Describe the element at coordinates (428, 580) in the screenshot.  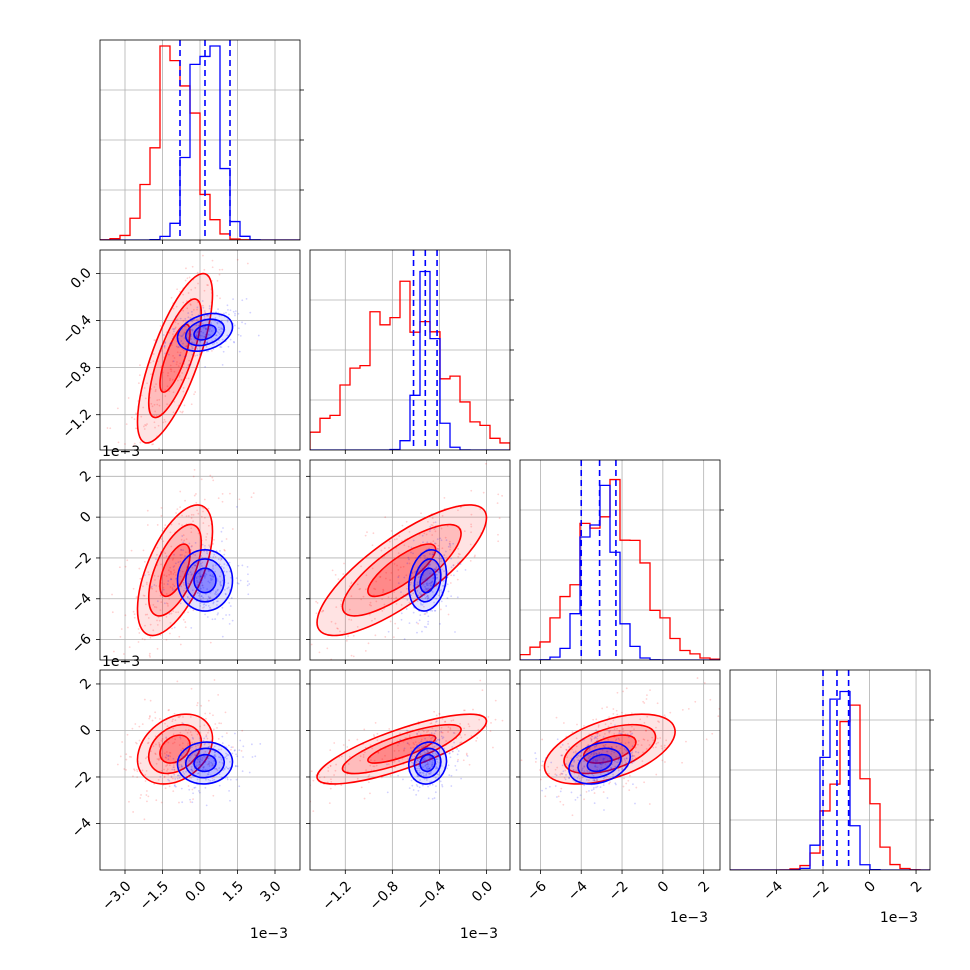
I see `blue-contour` at that location.